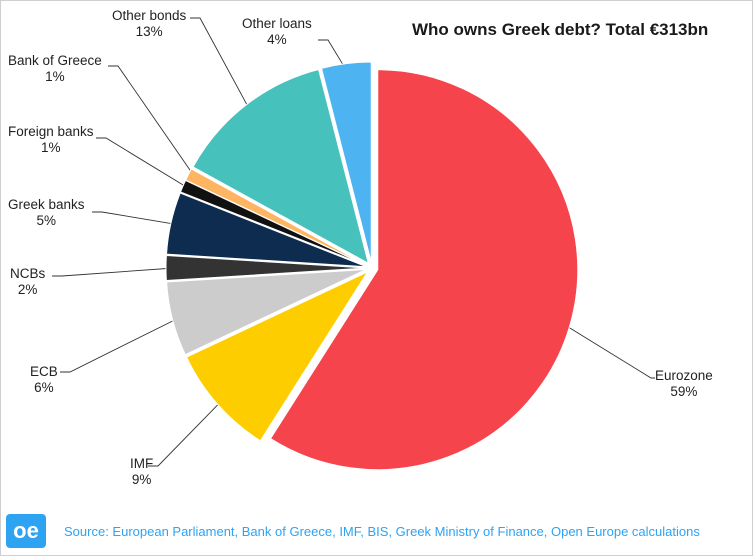 Image resolution: width=753 pixels, height=556 pixels. I want to click on slice-name: Other bonds, so click(149, 15).